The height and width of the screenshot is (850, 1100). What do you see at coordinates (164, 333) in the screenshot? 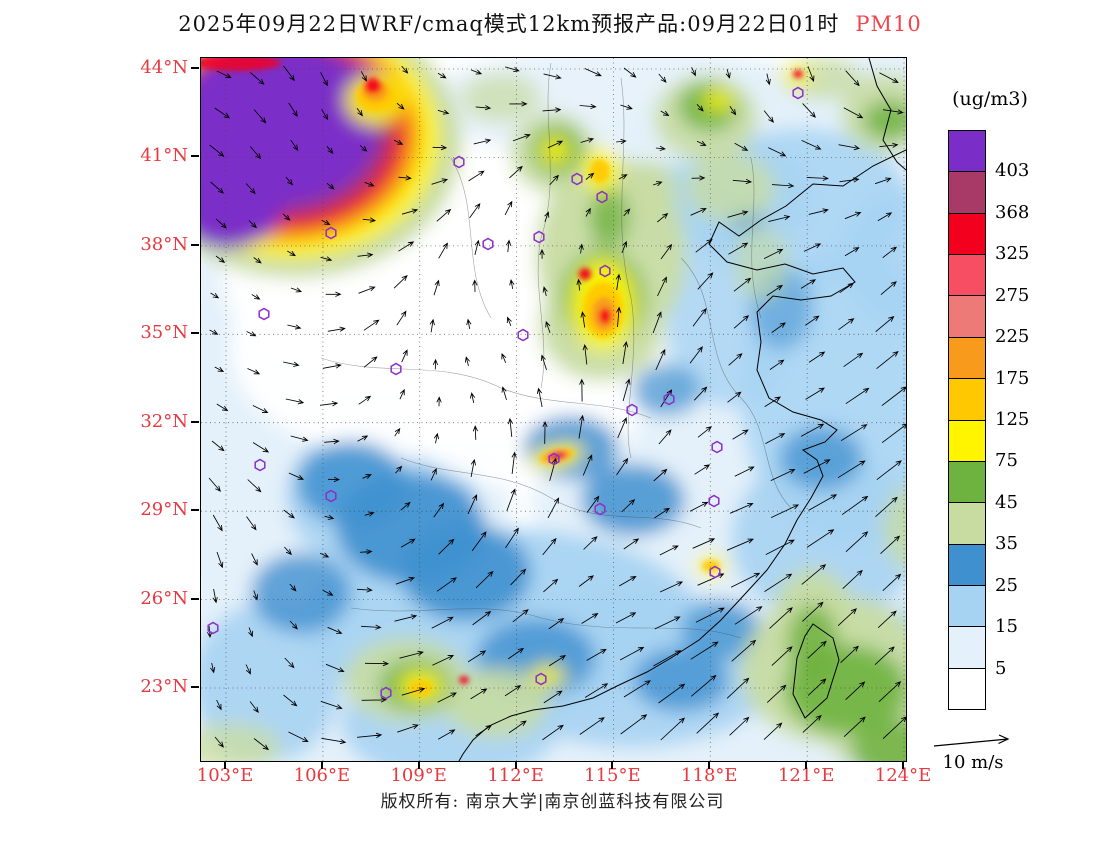
I see `lat-axis-label: 35°N` at bounding box center [164, 333].